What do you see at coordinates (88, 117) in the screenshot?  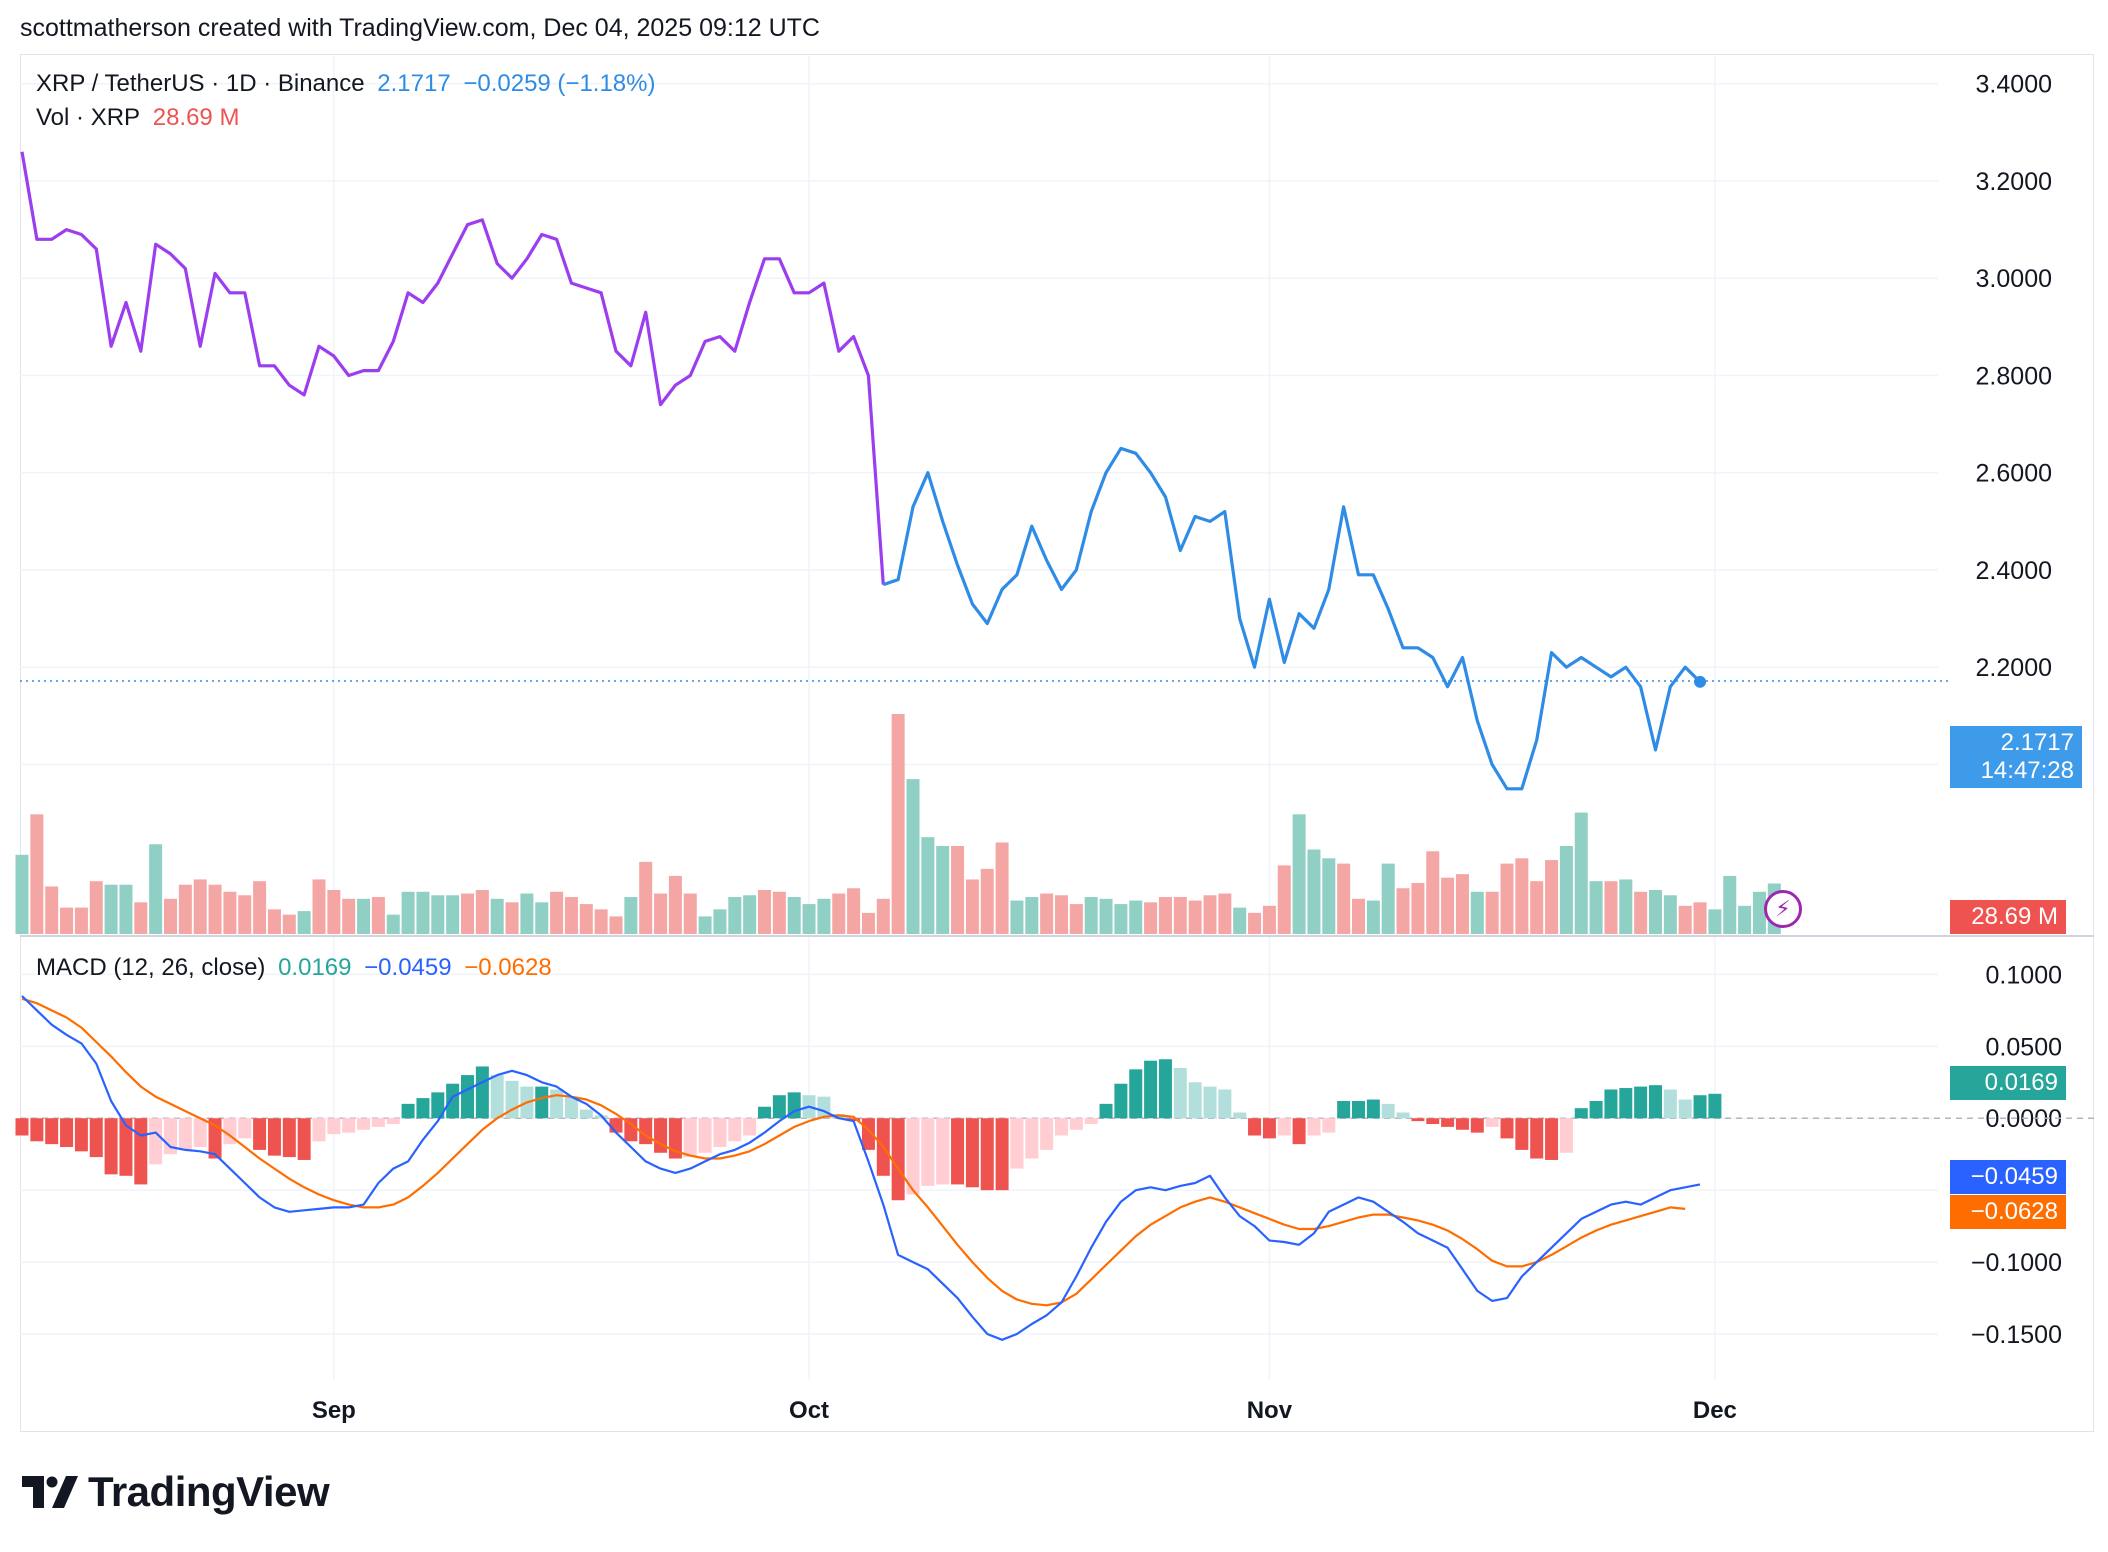 I see `volume-label: Vol · XRP` at bounding box center [88, 117].